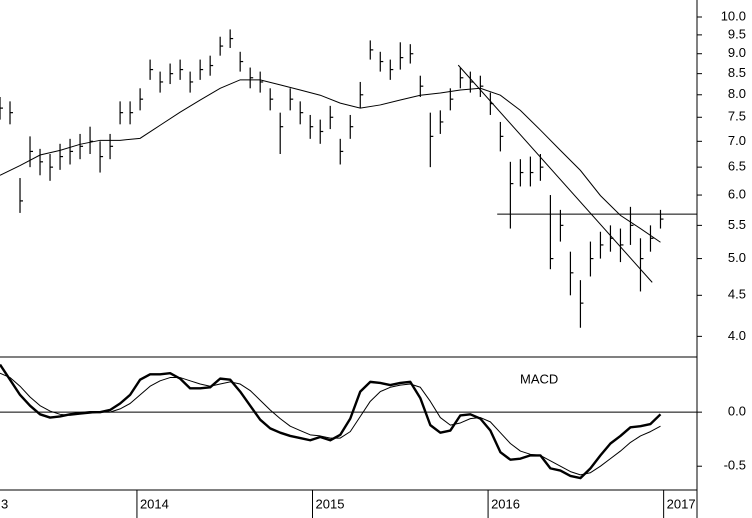 Image resolution: width=752 pixels, height=518 pixels. What do you see at coordinates (737, 257) in the screenshot?
I see `y-tick-label: 5.0` at bounding box center [737, 257].